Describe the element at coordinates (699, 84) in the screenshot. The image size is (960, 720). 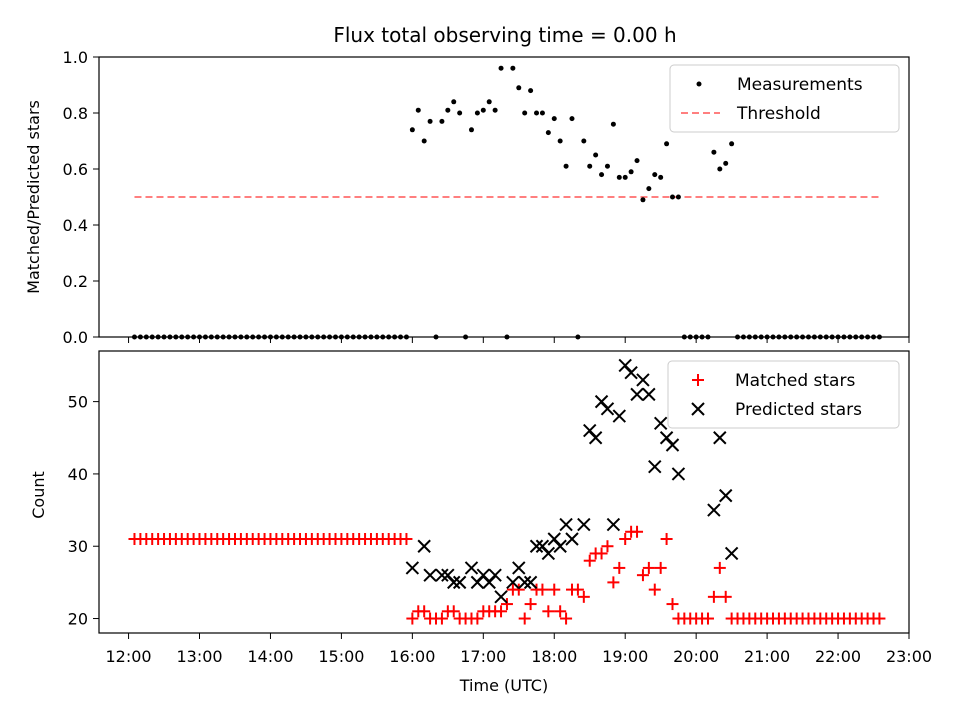
I see `legend-measurements-marker` at that location.